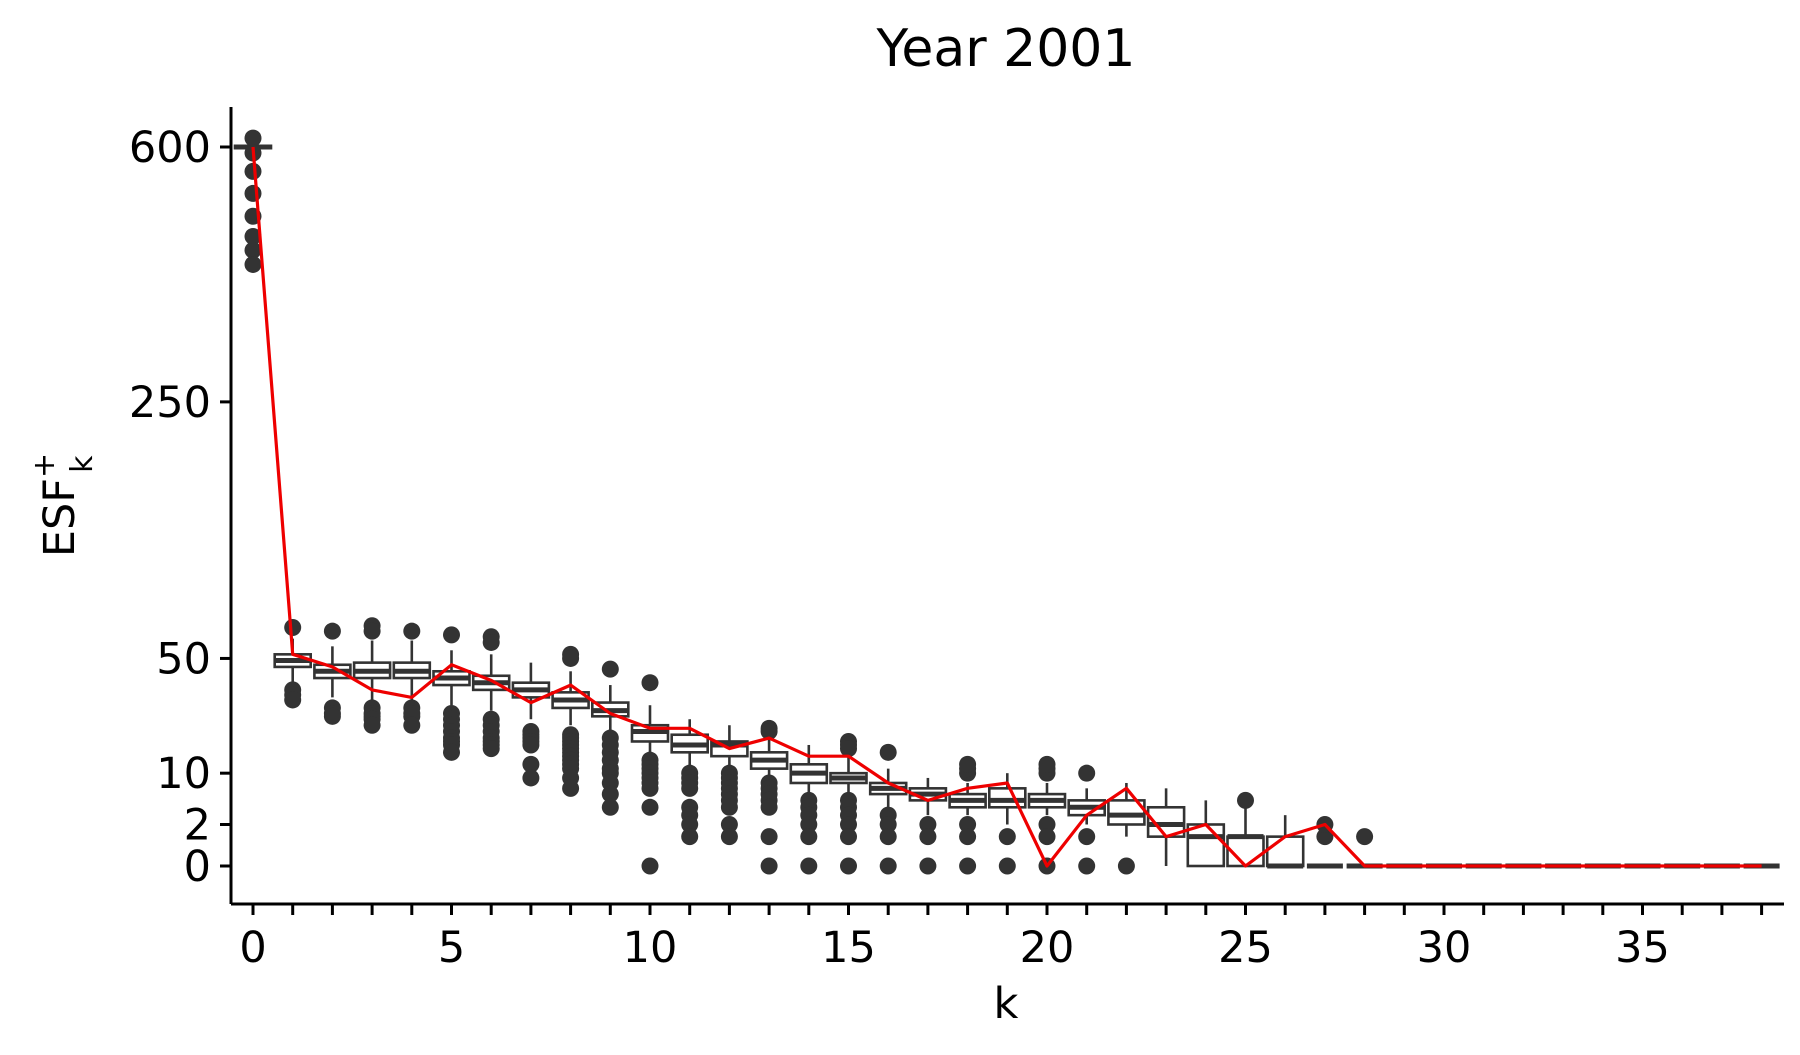 This screenshot has width=1800, height=1055. Describe the element at coordinates (1642, 948) in the screenshot. I see `x-tick-label: 35` at that location.